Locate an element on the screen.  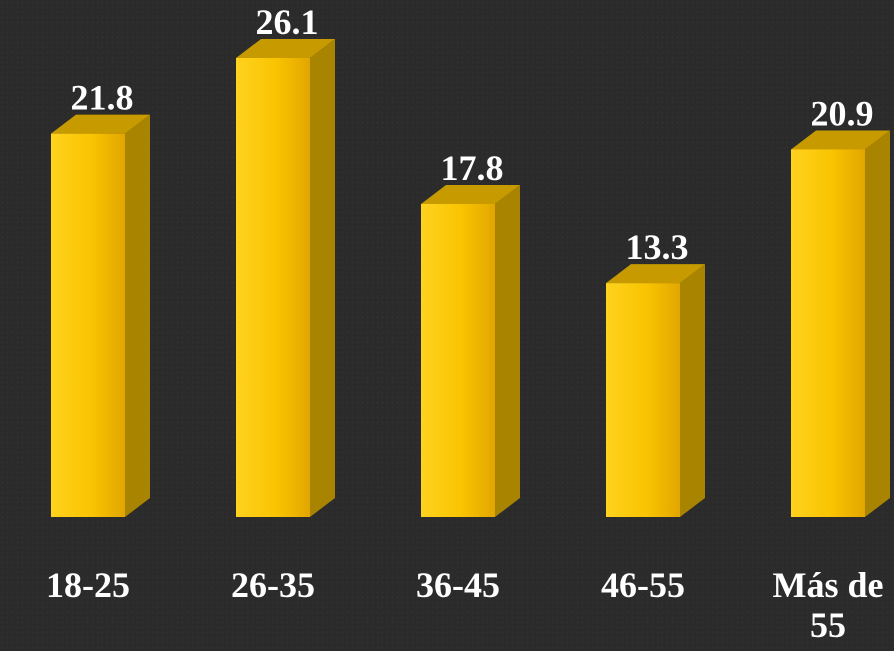
category-label: Más de 55 is located at coordinates (828, 605).